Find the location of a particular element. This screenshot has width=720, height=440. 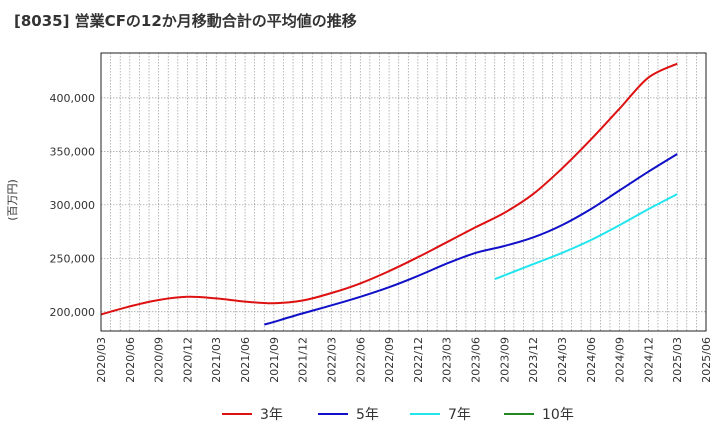

x-tick-label: 2022/09 is located at coordinates (389, 360).